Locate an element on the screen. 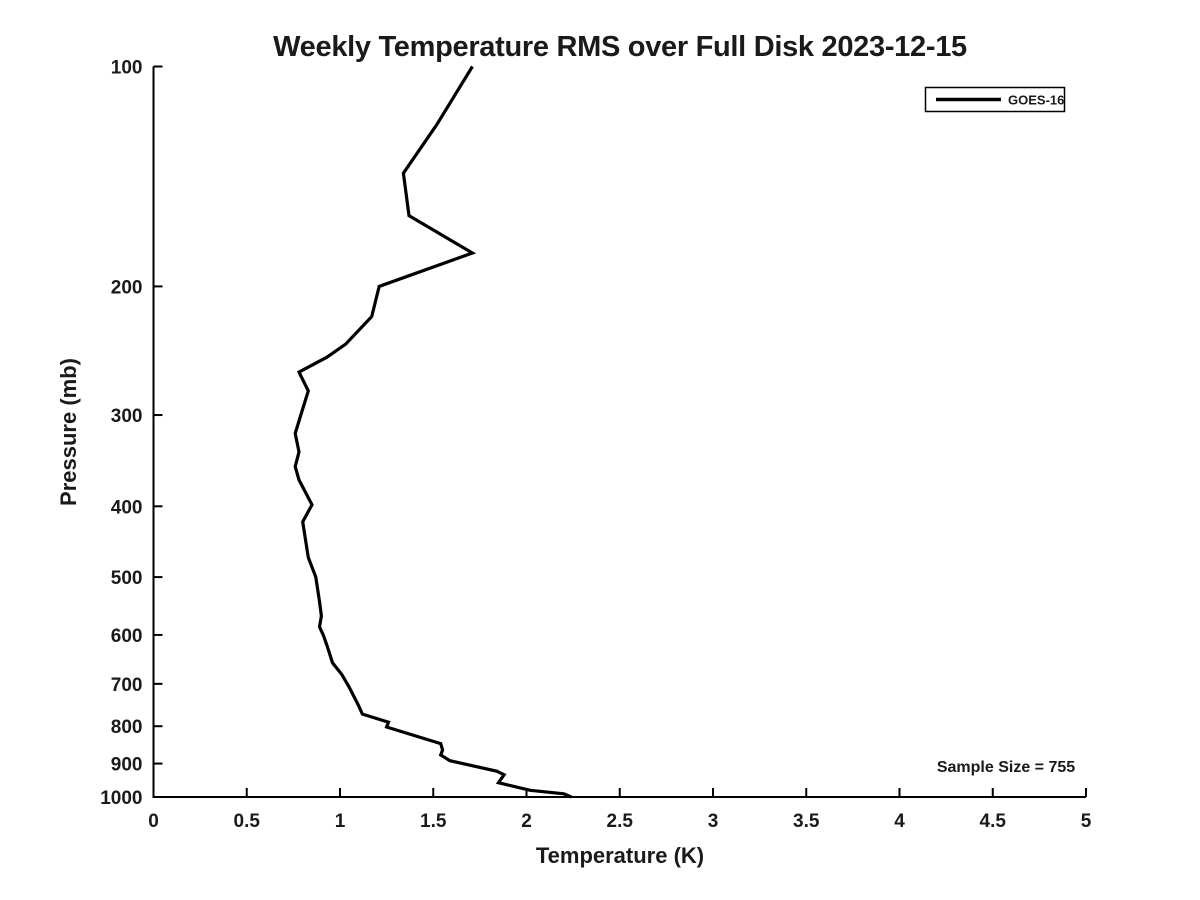  y-tick-label: 400 is located at coordinates (127, 507).